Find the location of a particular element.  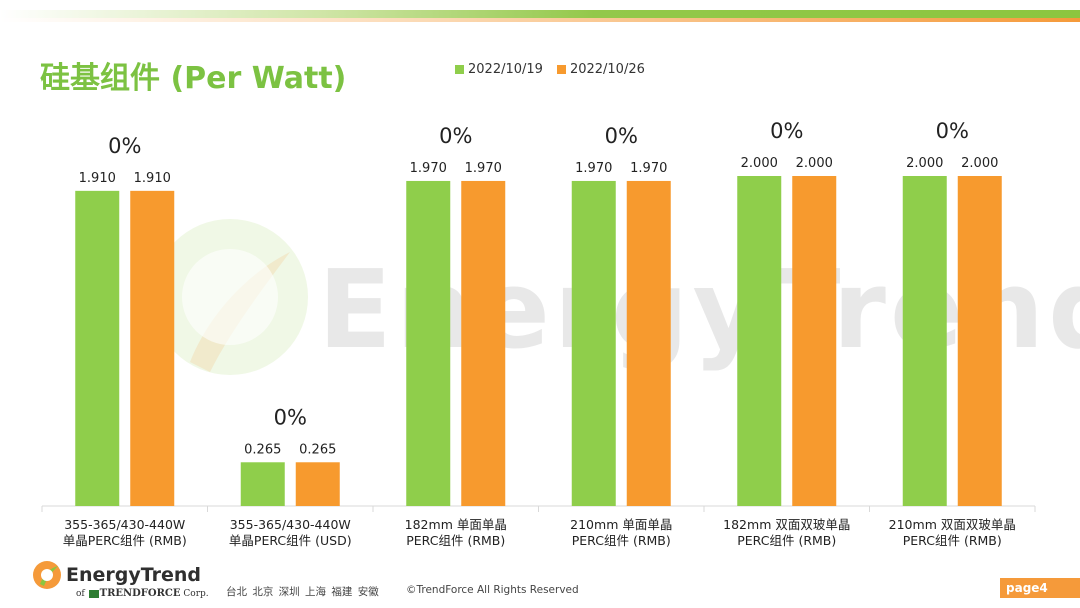

legend-label-2: 2022/10/26 is located at coordinates (607, 69).